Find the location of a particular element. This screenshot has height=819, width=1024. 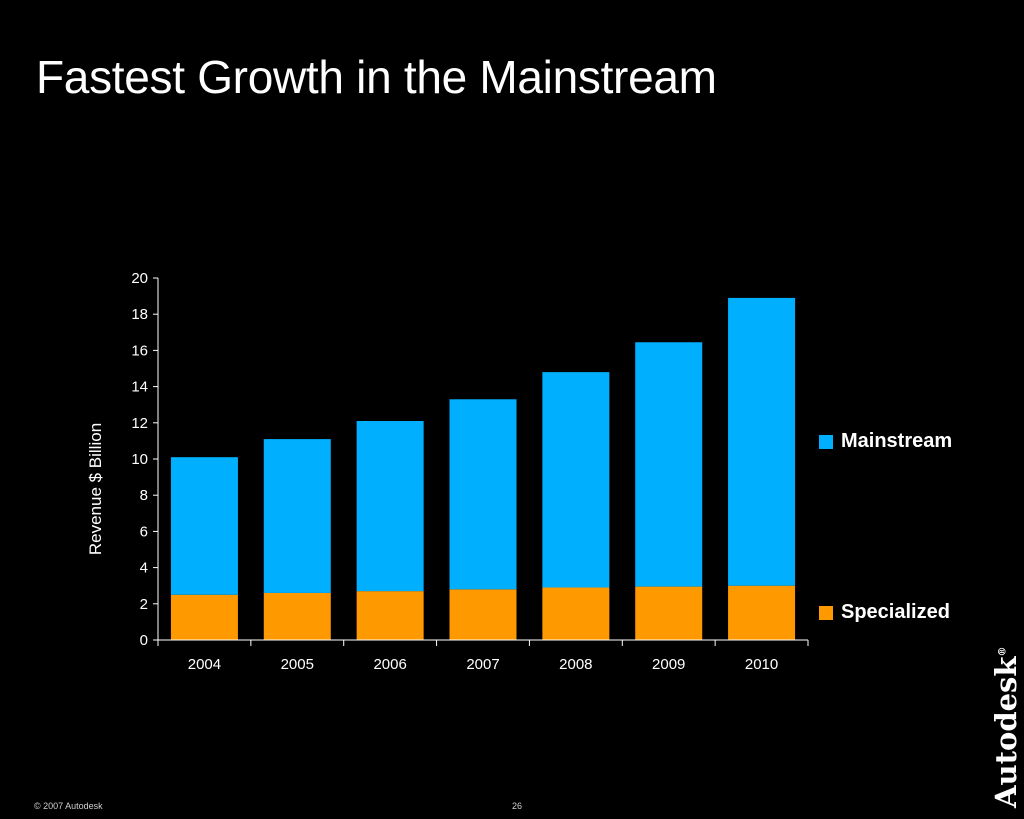

y-tick-label: 12 is located at coordinates (139, 423).